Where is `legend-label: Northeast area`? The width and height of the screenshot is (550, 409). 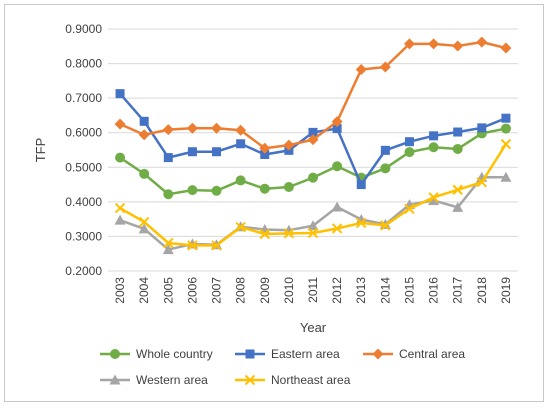 legend-label: Northeast area is located at coordinates (311, 380).